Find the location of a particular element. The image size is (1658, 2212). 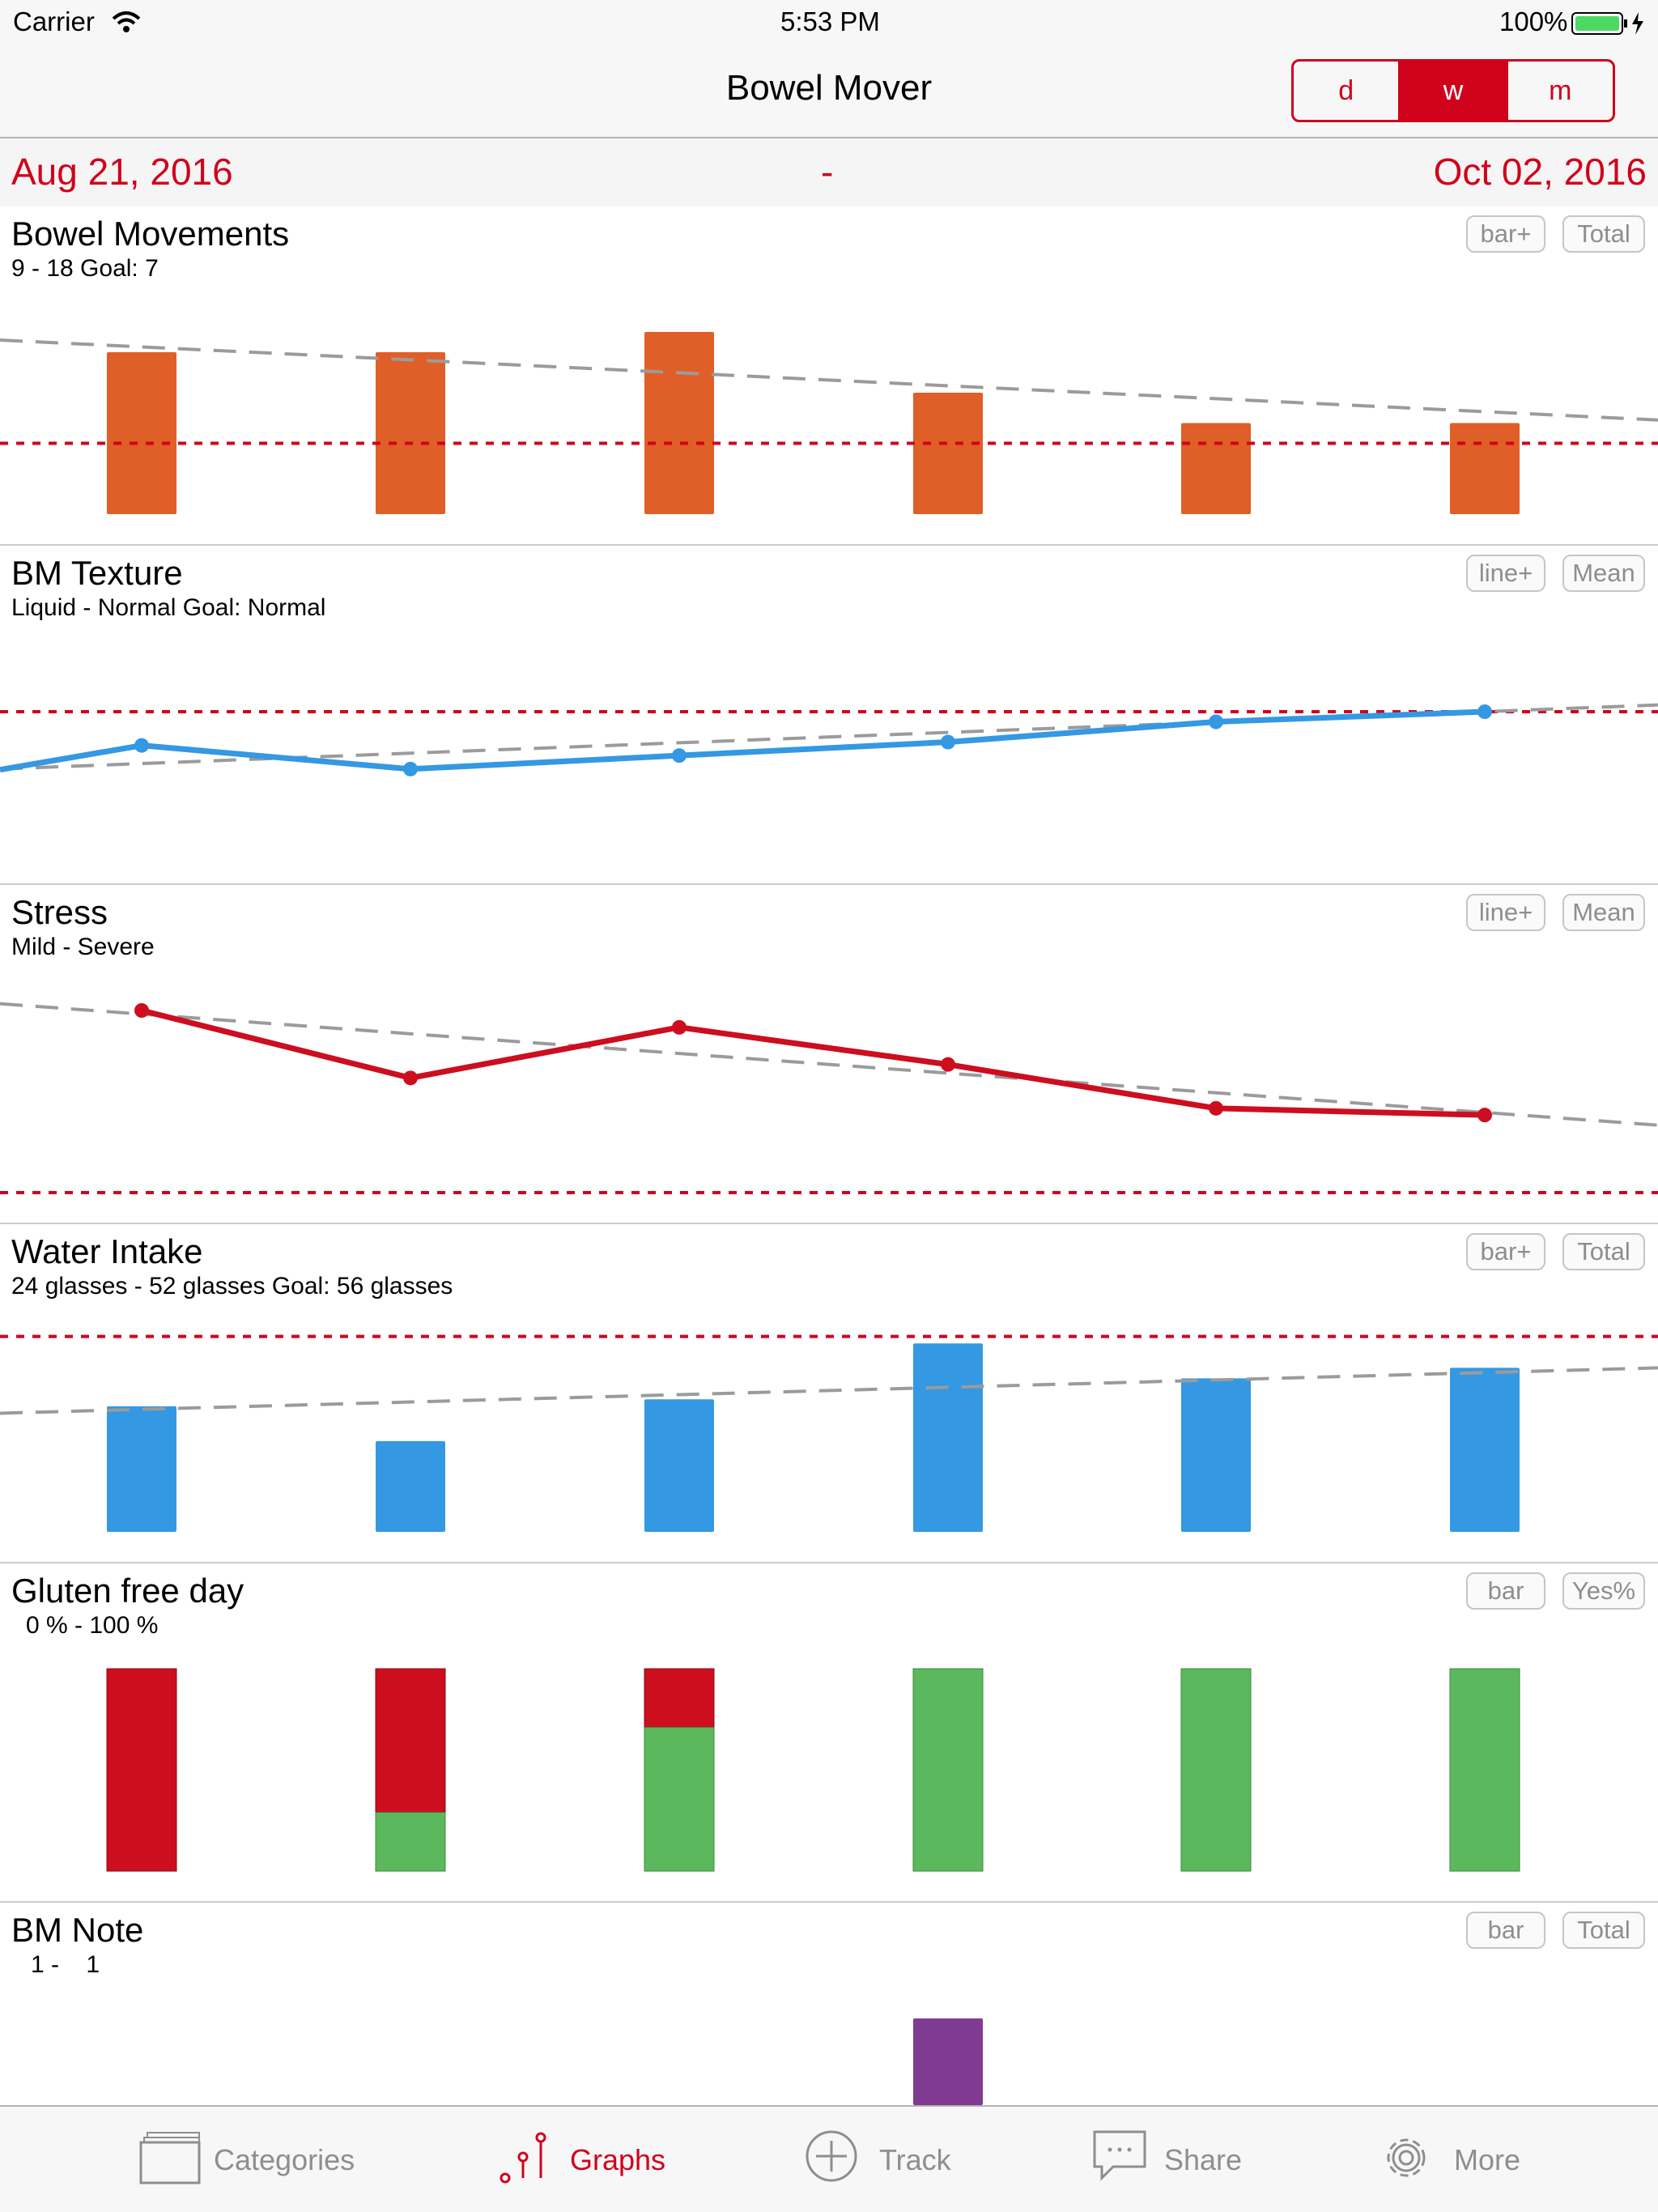

page-title: Bowel Mover is located at coordinates (829, 88).